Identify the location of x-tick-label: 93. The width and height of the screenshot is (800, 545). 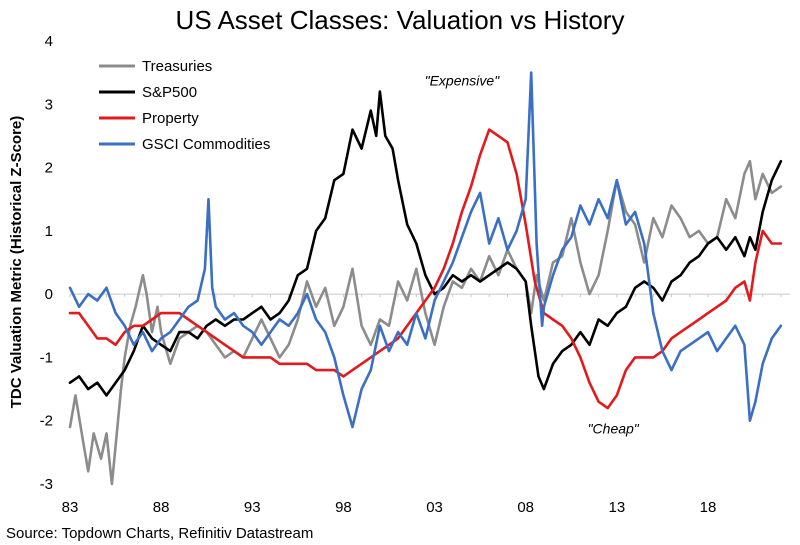
(252, 507).